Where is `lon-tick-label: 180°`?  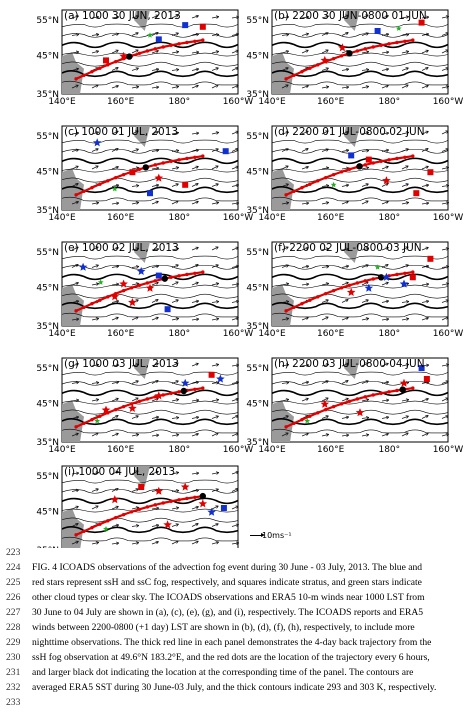 lon-tick-label: 180° is located at coordinates (389, 218).